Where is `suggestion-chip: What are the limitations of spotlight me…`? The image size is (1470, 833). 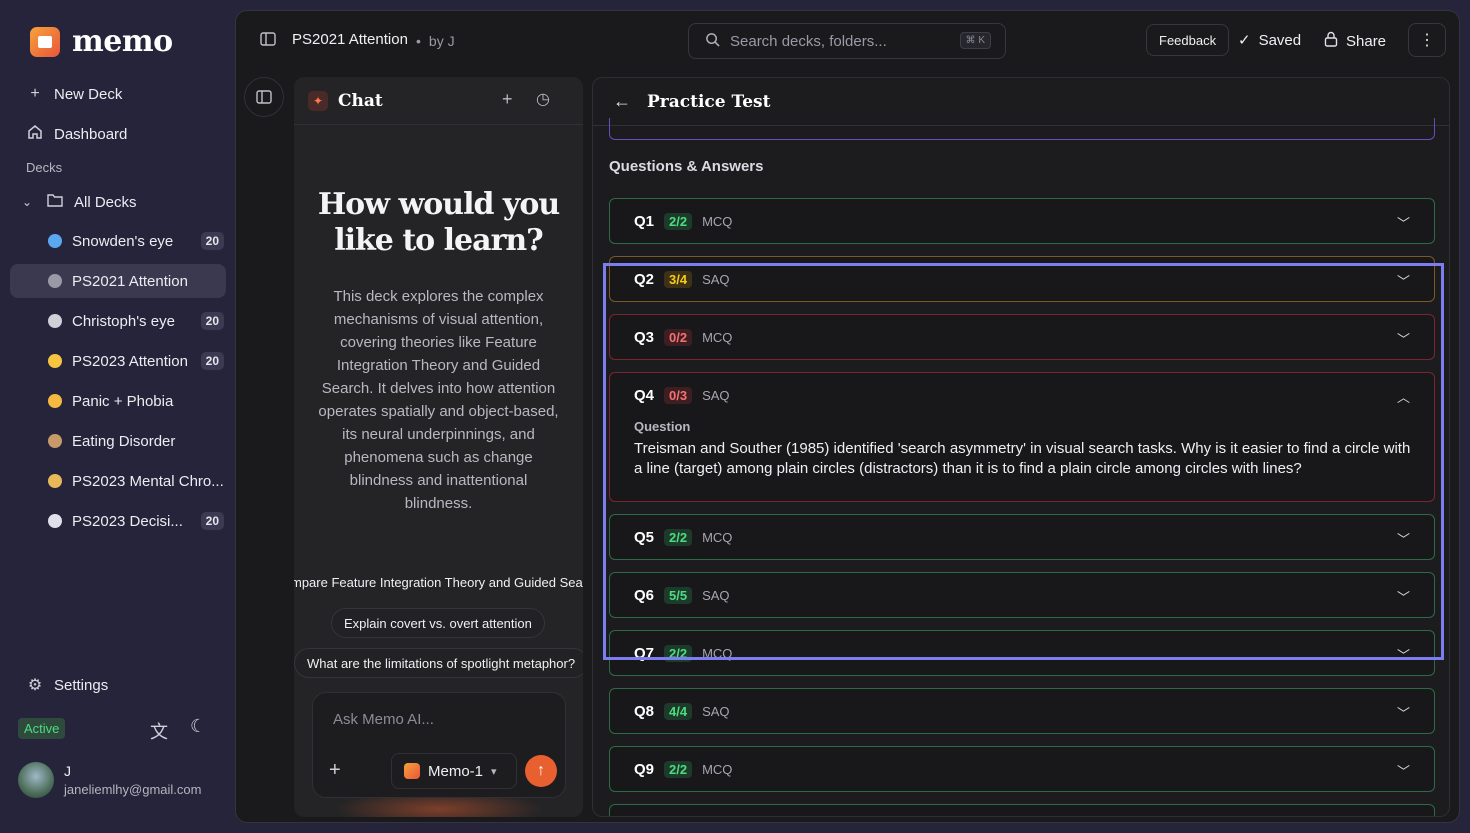 suggestion-chip: What are the limitations of spotlight me… is located at coordinates (438, 663).